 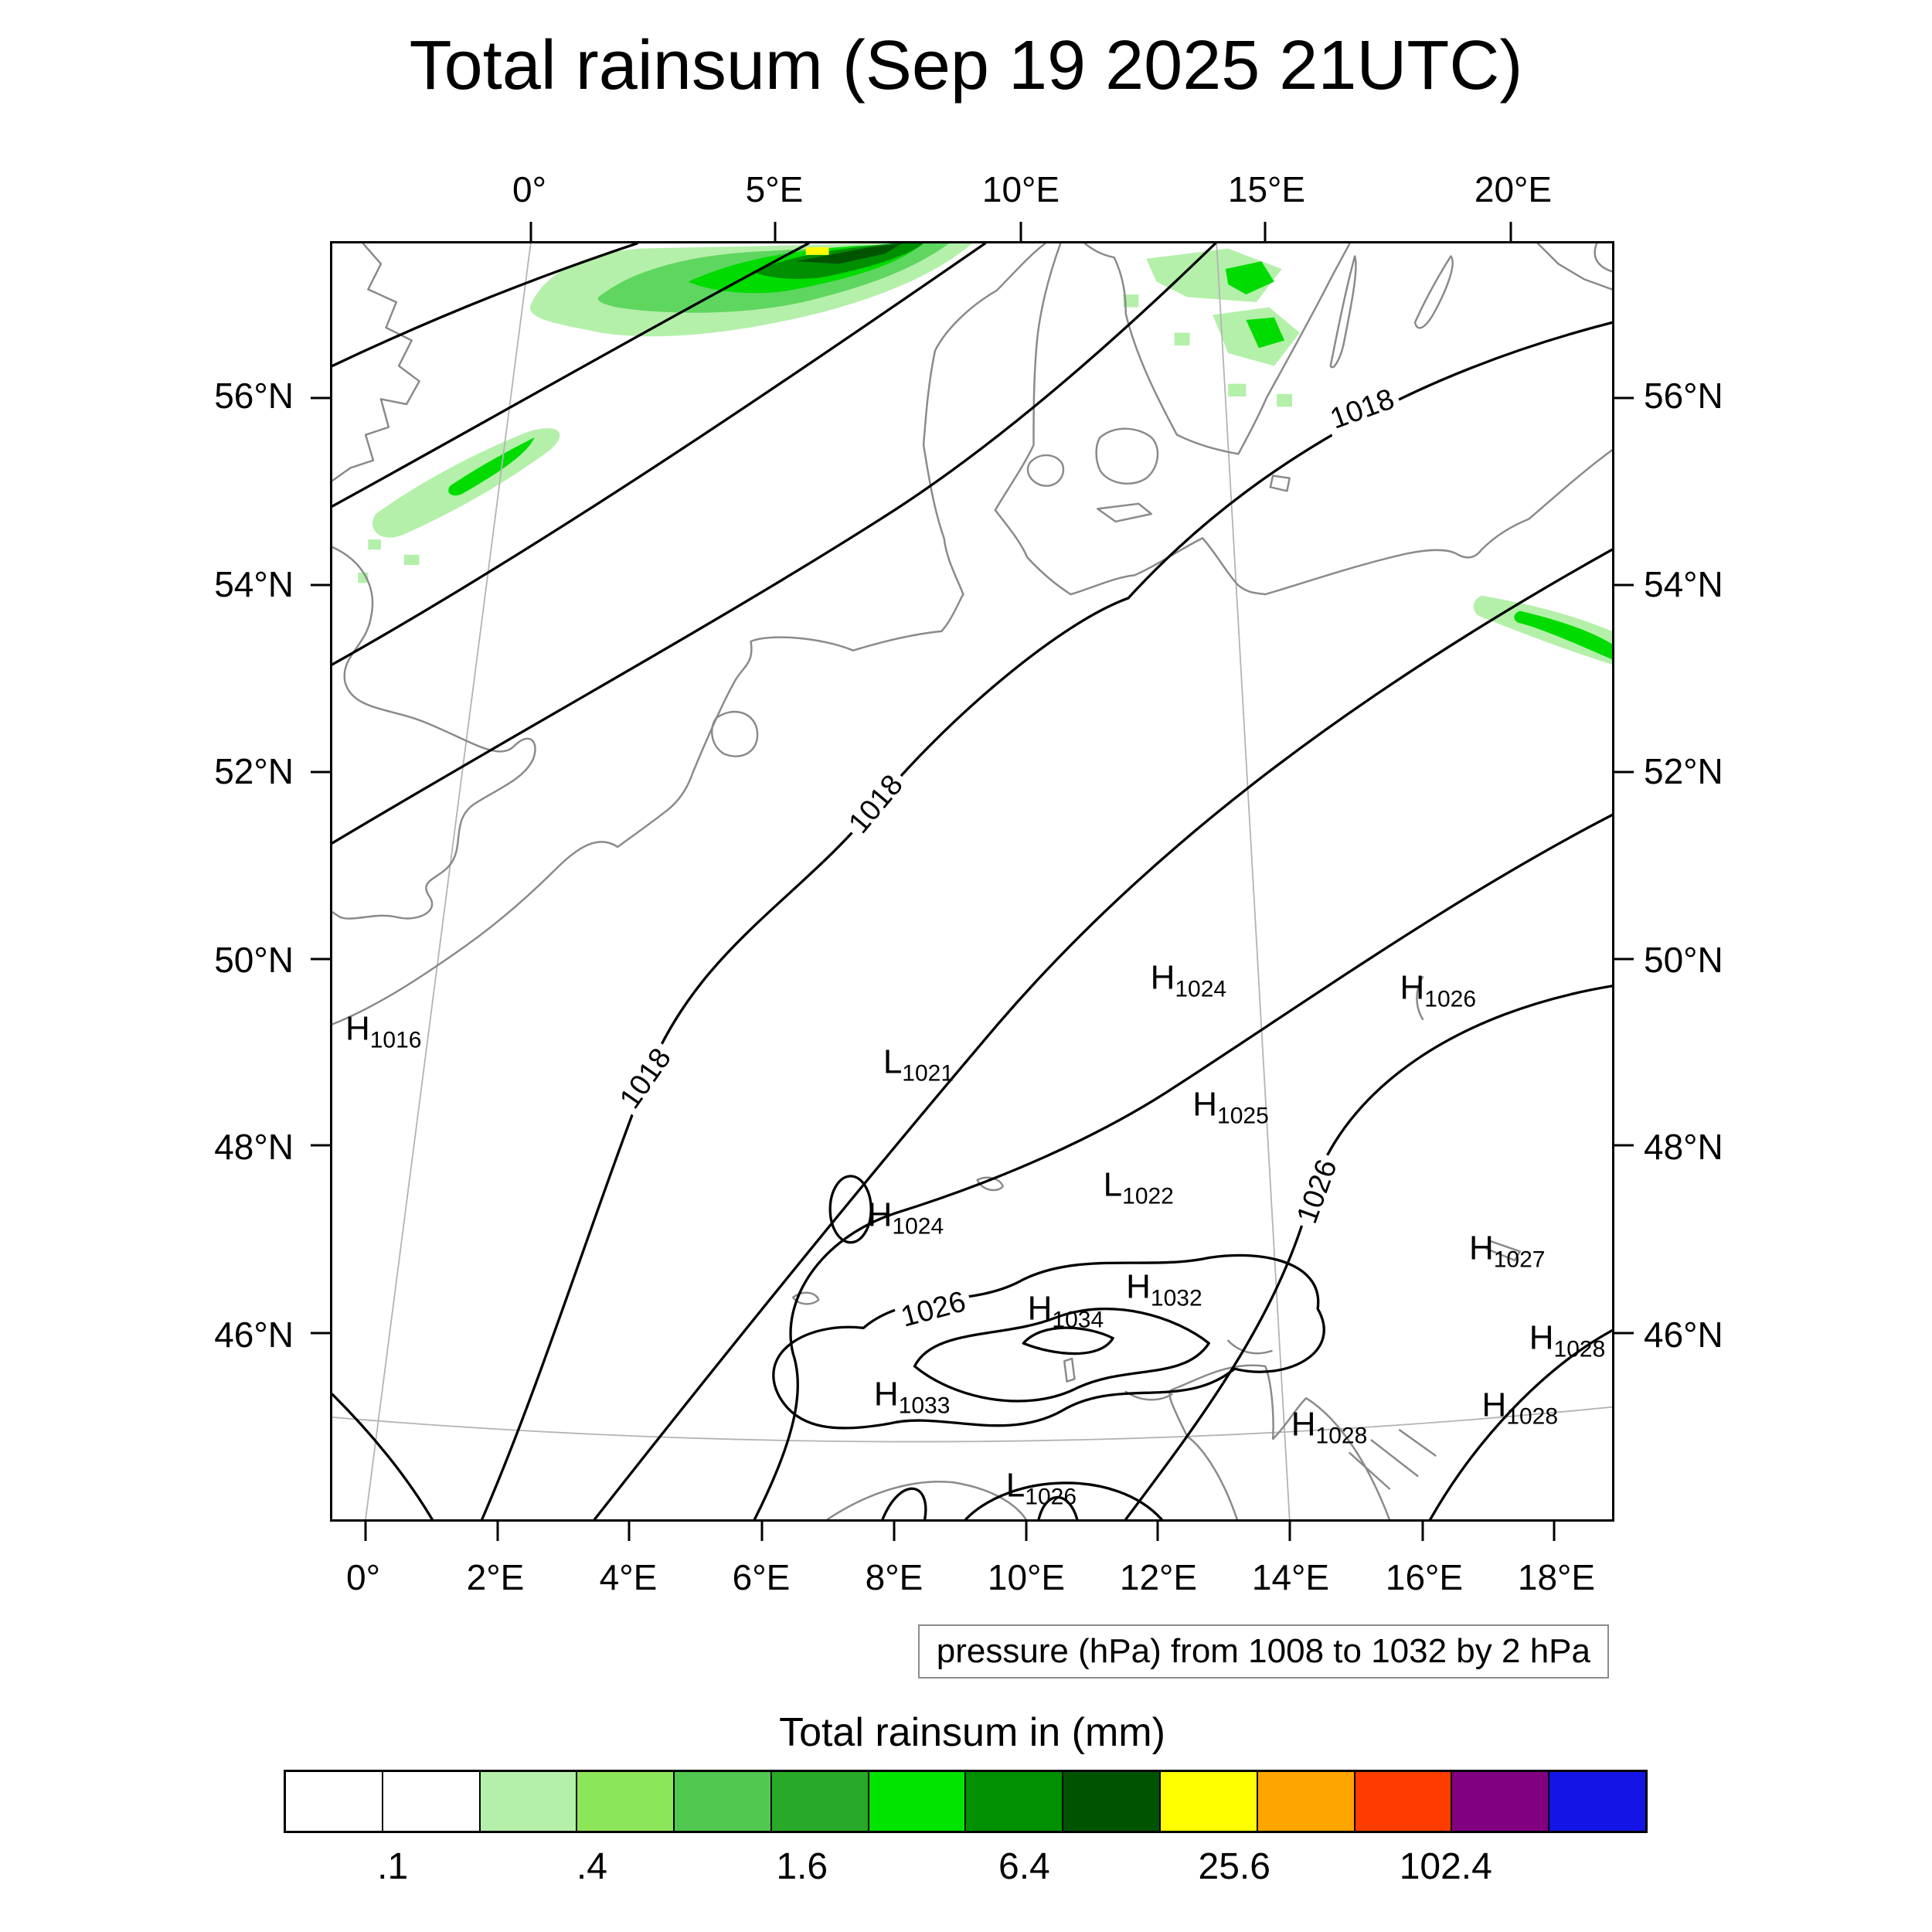 What do you see at coordinates (1439, 991) in the screenshot?
I see `pressure-center: H1026` at bounding box center [1439, 991].